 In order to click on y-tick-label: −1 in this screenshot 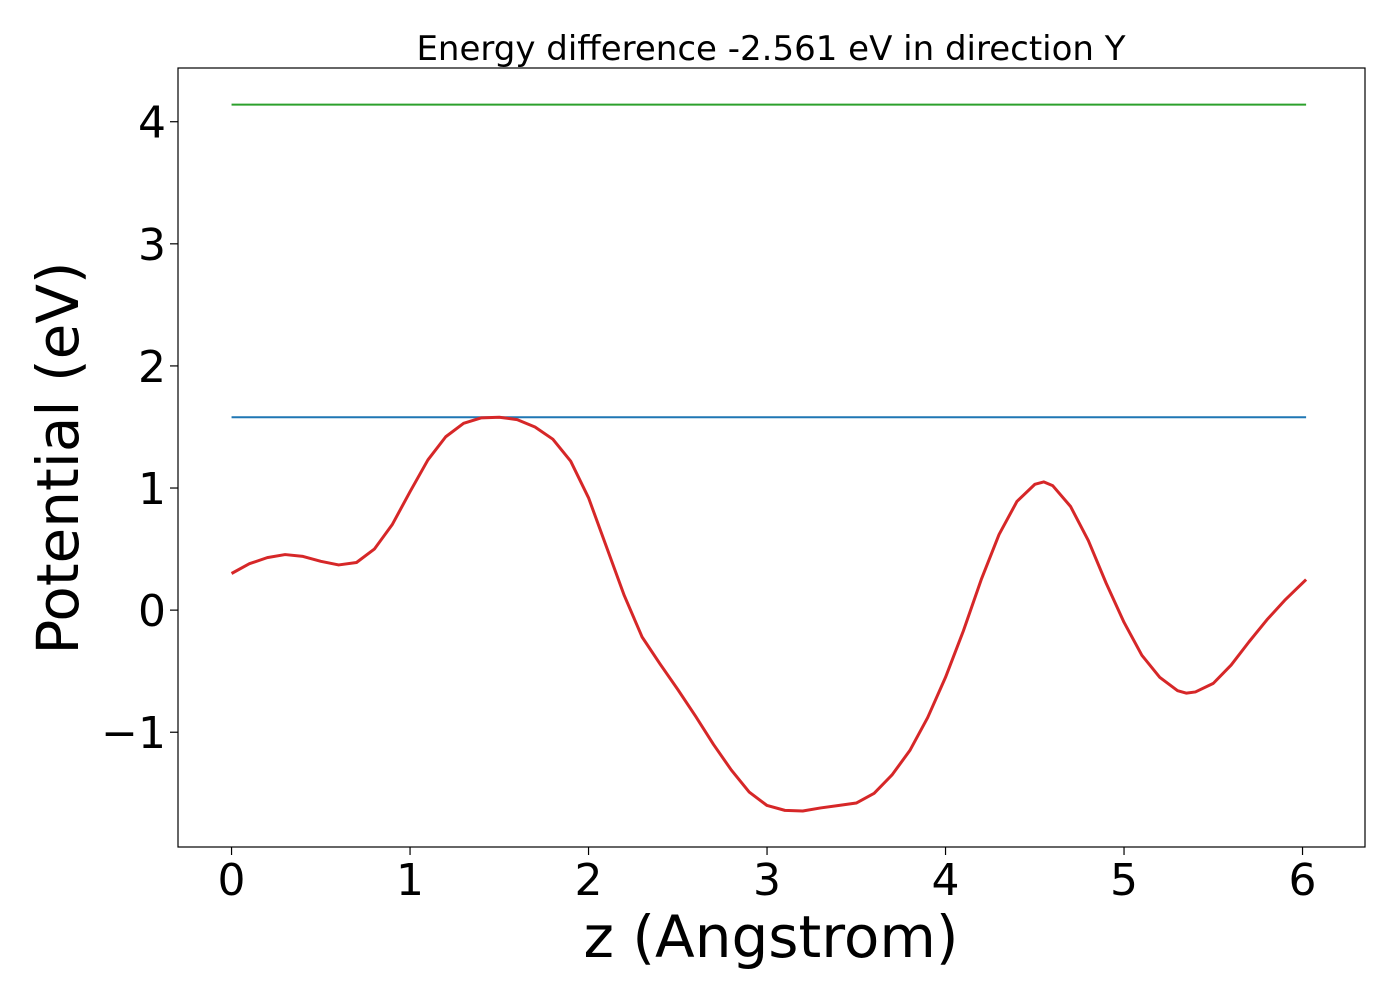, I will do `click(133, 733)`.